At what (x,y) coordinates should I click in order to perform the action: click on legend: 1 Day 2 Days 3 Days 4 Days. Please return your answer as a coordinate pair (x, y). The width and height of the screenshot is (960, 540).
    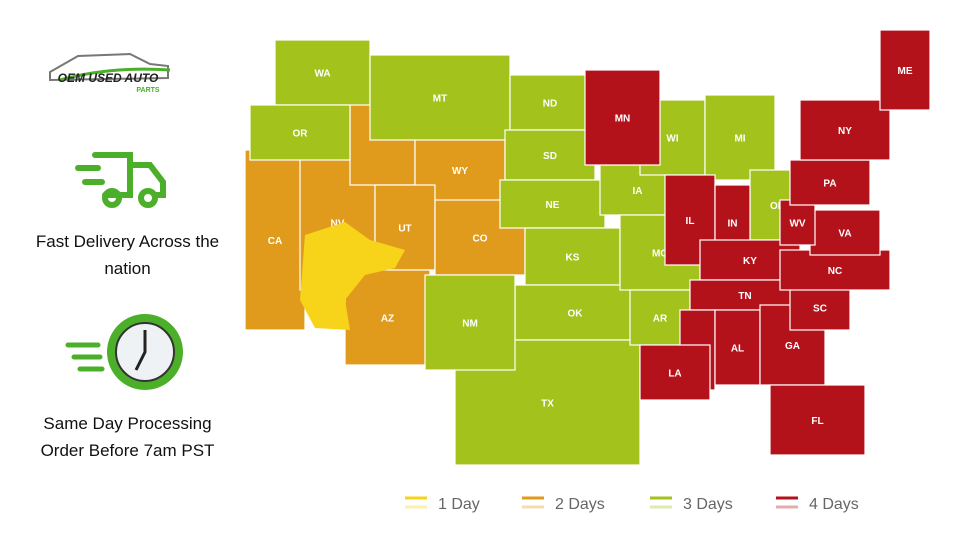
    Looking at the image, I should click on (632, 504).